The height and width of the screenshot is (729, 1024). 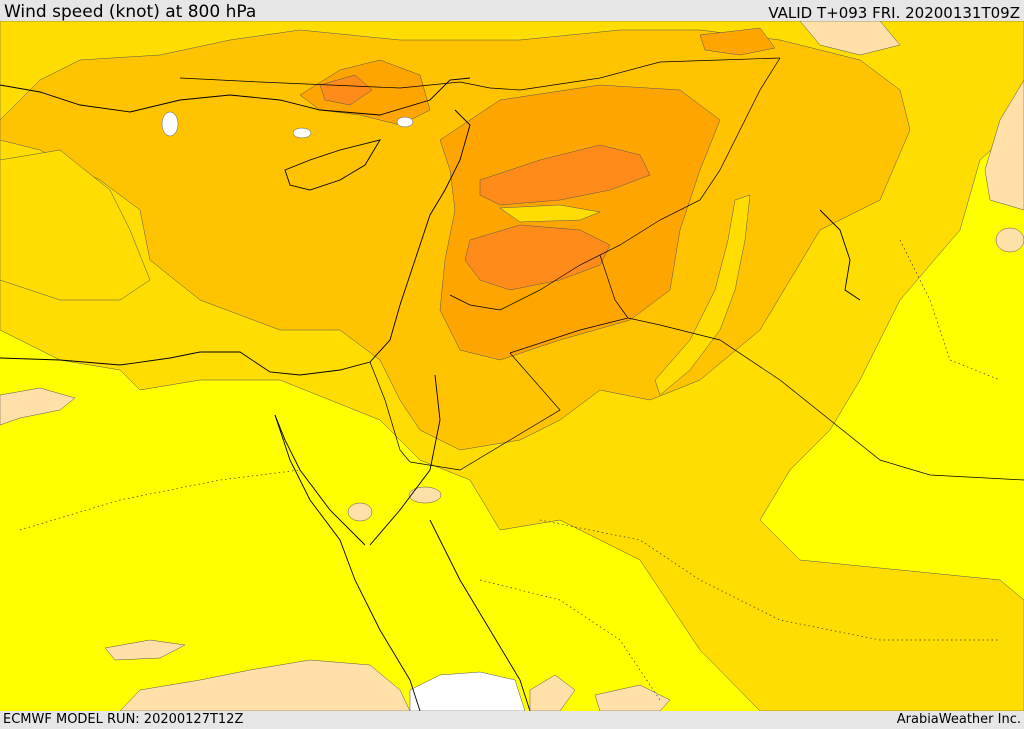 I want to click on valid-time: VALID T+093 FRI. 20200131T09Z, so click(x=894, y=13).